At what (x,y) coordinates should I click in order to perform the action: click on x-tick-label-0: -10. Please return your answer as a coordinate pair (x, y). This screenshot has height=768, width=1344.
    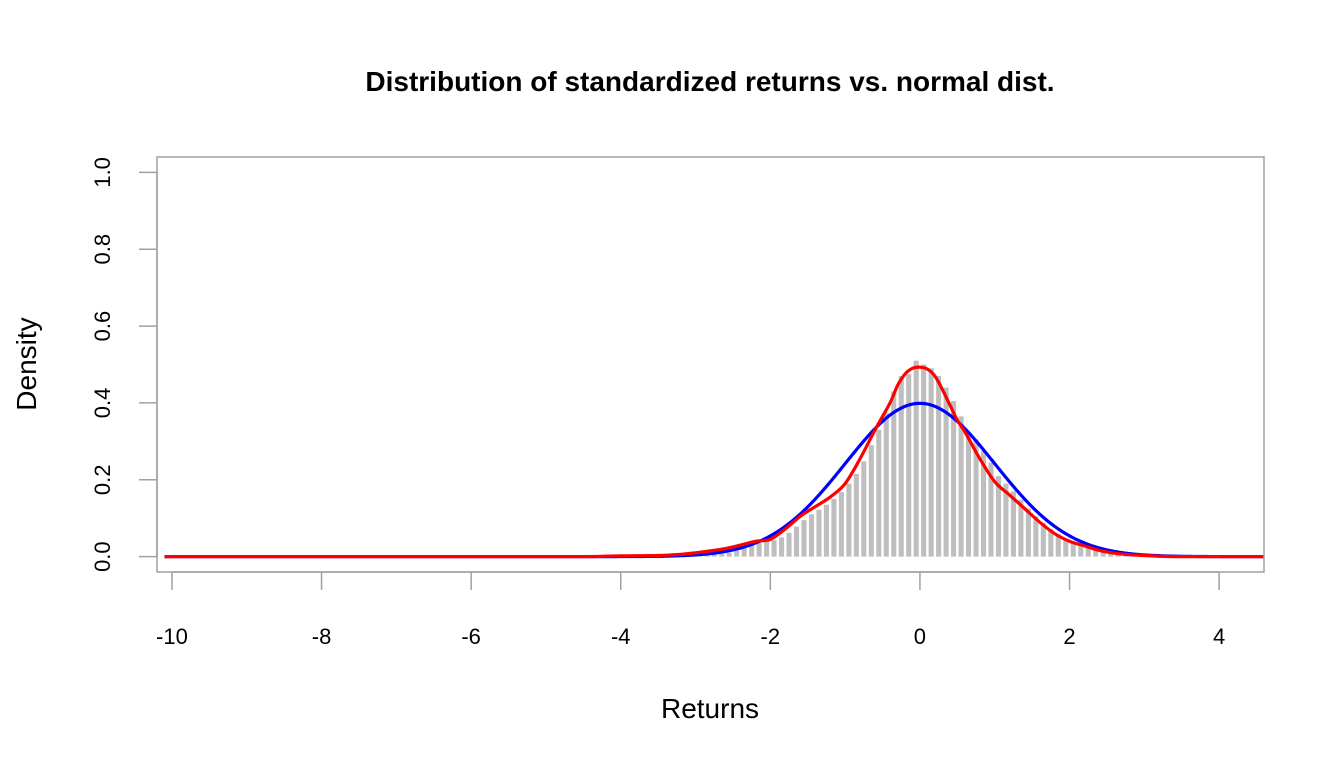
    Looking at the image, I should click on (172, 636).